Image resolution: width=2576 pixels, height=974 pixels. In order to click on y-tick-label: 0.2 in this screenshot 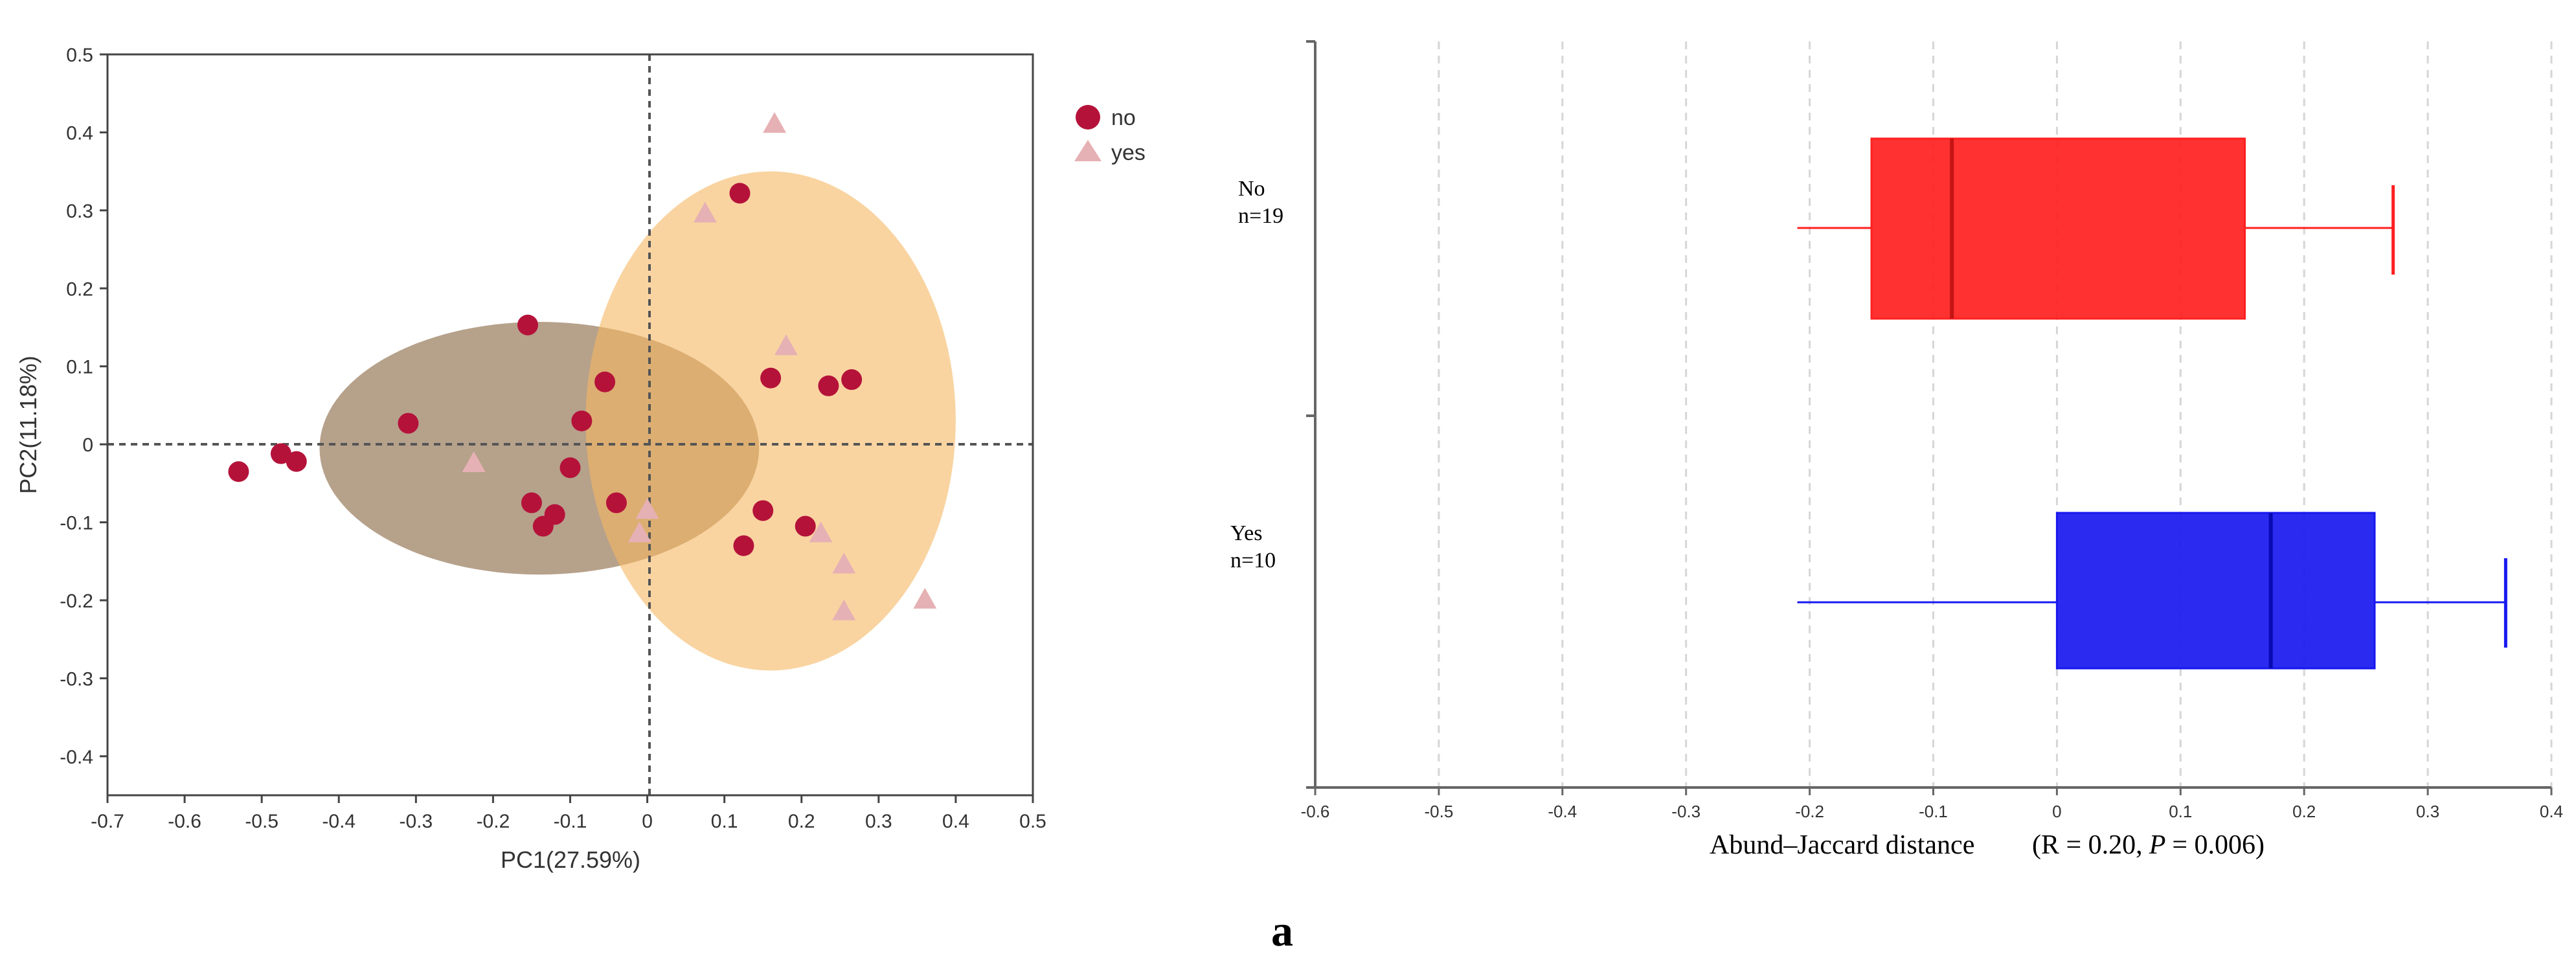, I will do `click(79, 289)`.